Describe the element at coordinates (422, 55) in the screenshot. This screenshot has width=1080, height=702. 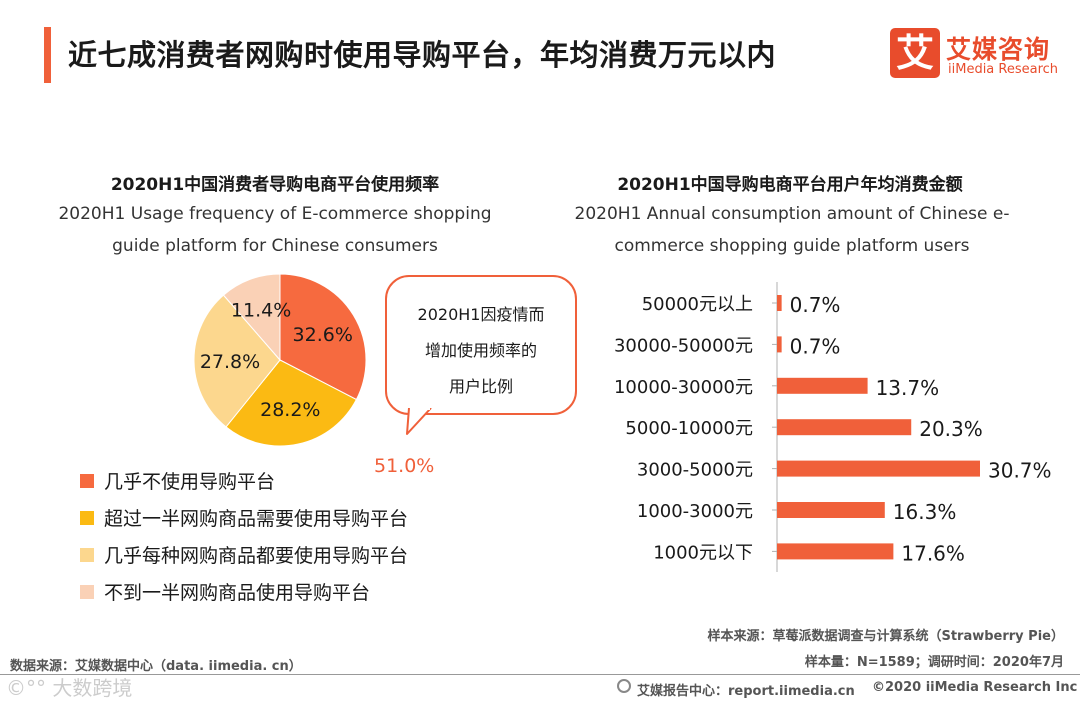
I see `page-title: 近七成消费者网购时使用导购平台，年均消费万元以内` at that location.